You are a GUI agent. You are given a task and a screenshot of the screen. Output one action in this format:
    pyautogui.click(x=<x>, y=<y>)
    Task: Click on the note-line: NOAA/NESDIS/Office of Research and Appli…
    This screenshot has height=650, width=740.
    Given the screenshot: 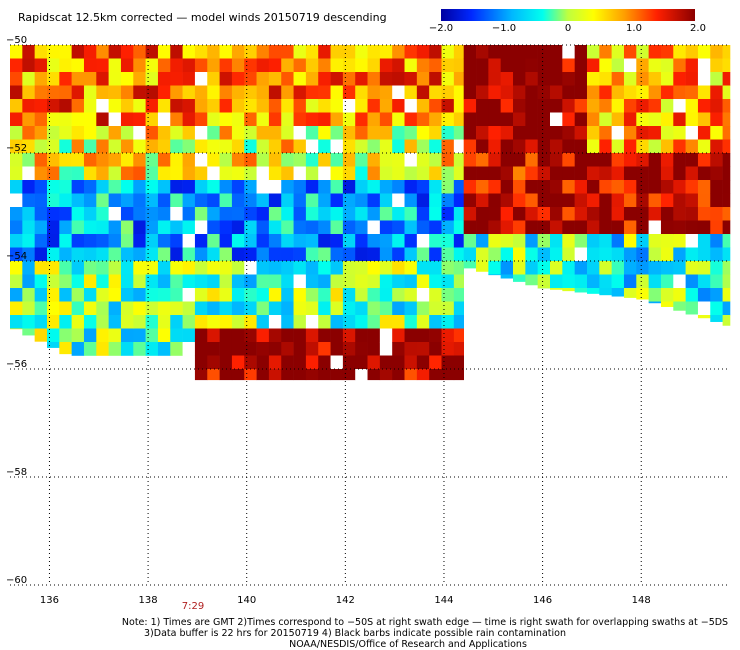 What is the action you would take?
    pyautogui.click(x=408, y=644)
    